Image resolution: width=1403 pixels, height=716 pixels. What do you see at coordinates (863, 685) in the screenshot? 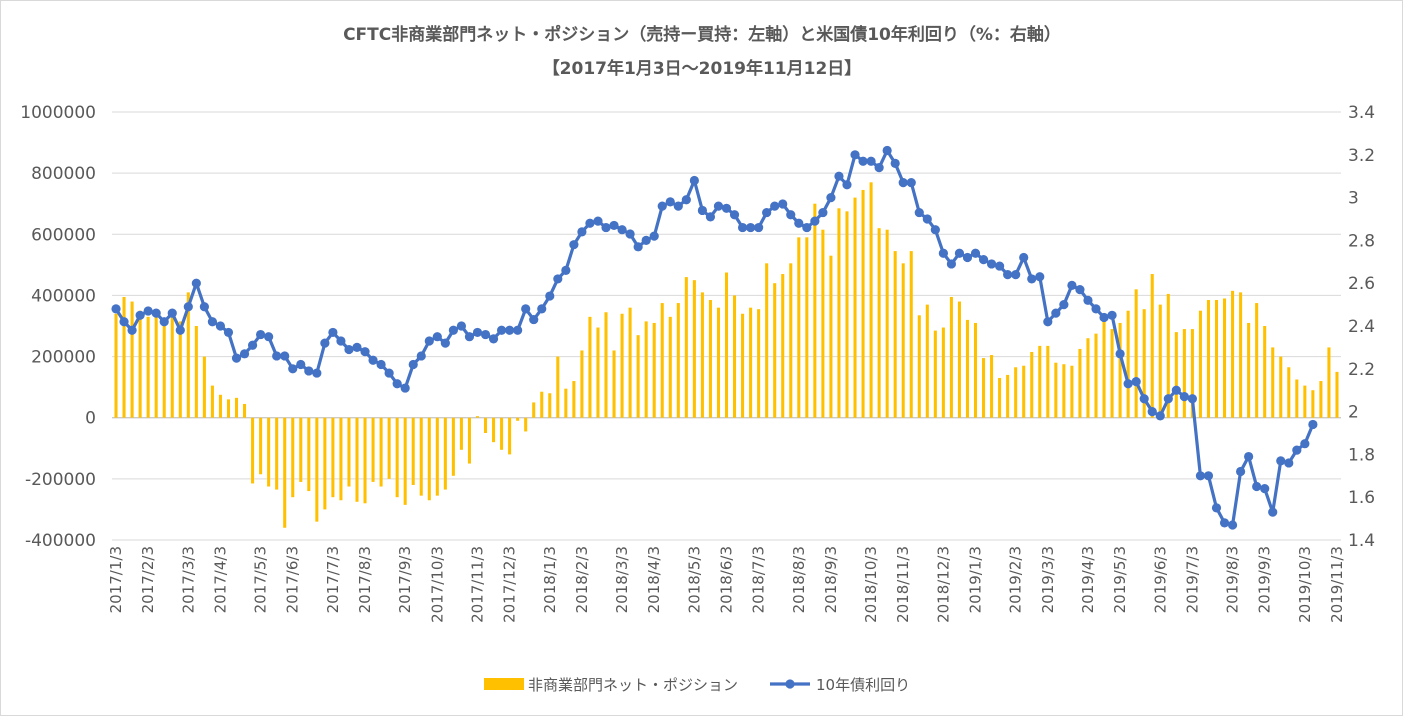
I see `legend-line-label: 10年債利回り` at bounding box center [863, 685].